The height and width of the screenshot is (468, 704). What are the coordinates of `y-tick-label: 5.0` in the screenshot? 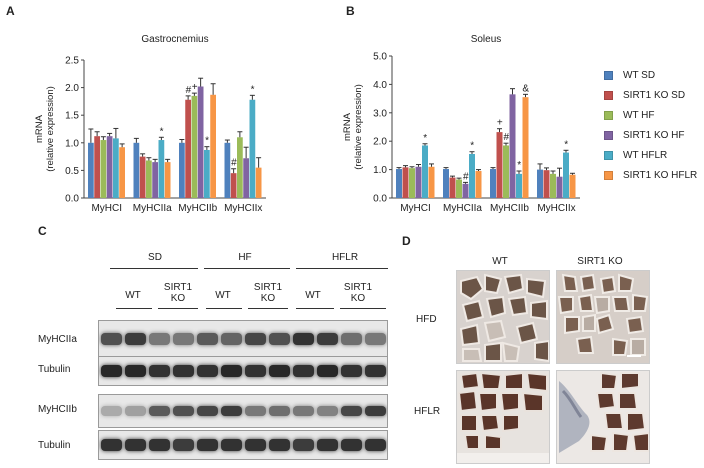 It's located at (380, 57).